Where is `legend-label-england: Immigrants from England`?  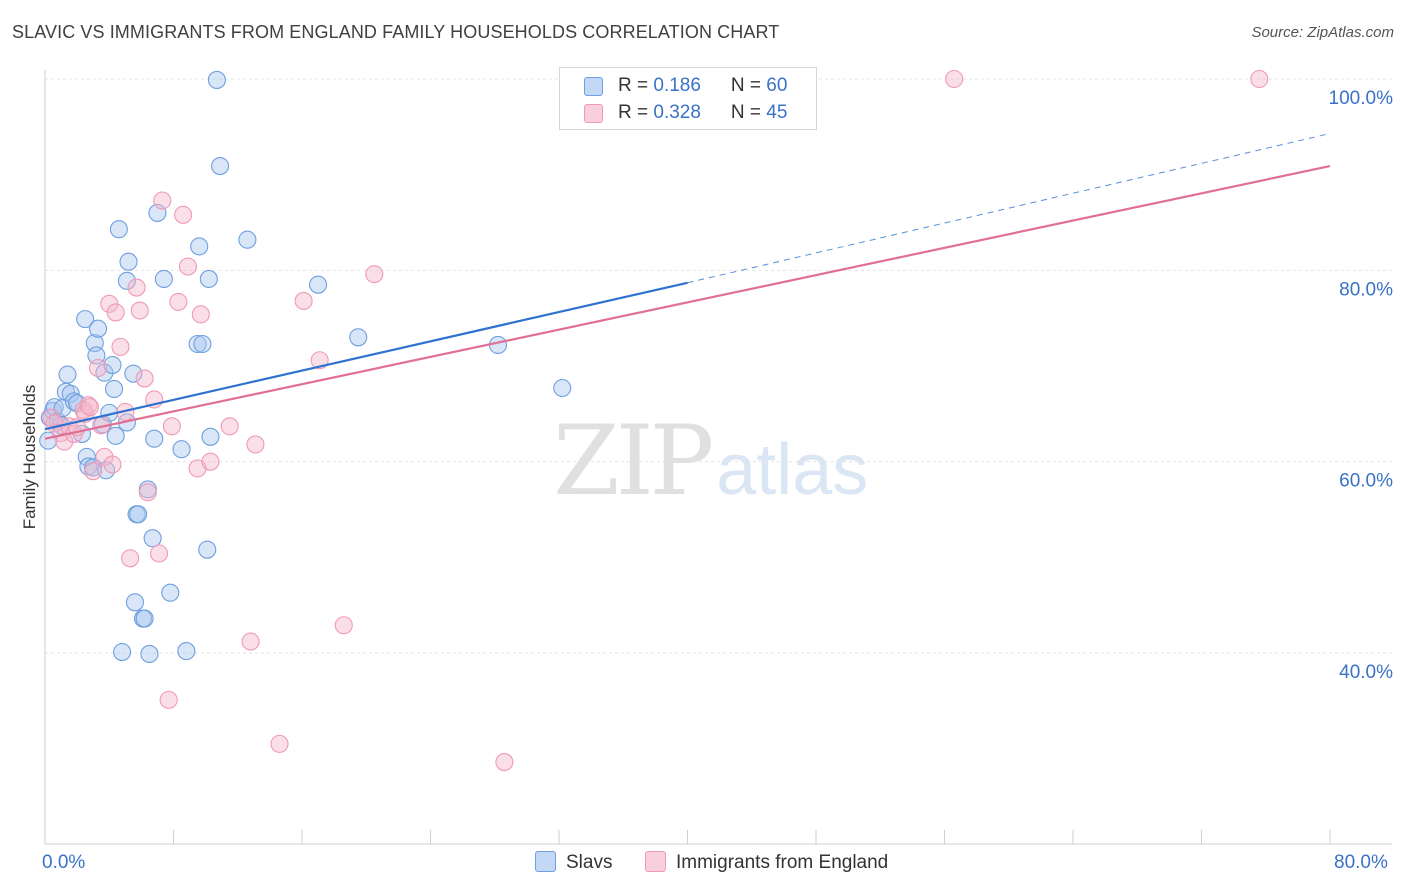 legend-label-england: Immigrants from England is located at coordinates (782, 862).